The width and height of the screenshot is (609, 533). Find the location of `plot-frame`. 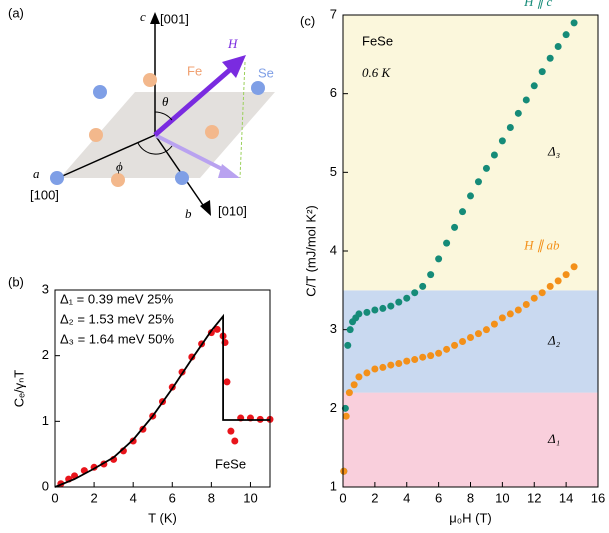

plot-frame is located at coordinates (162, 388).